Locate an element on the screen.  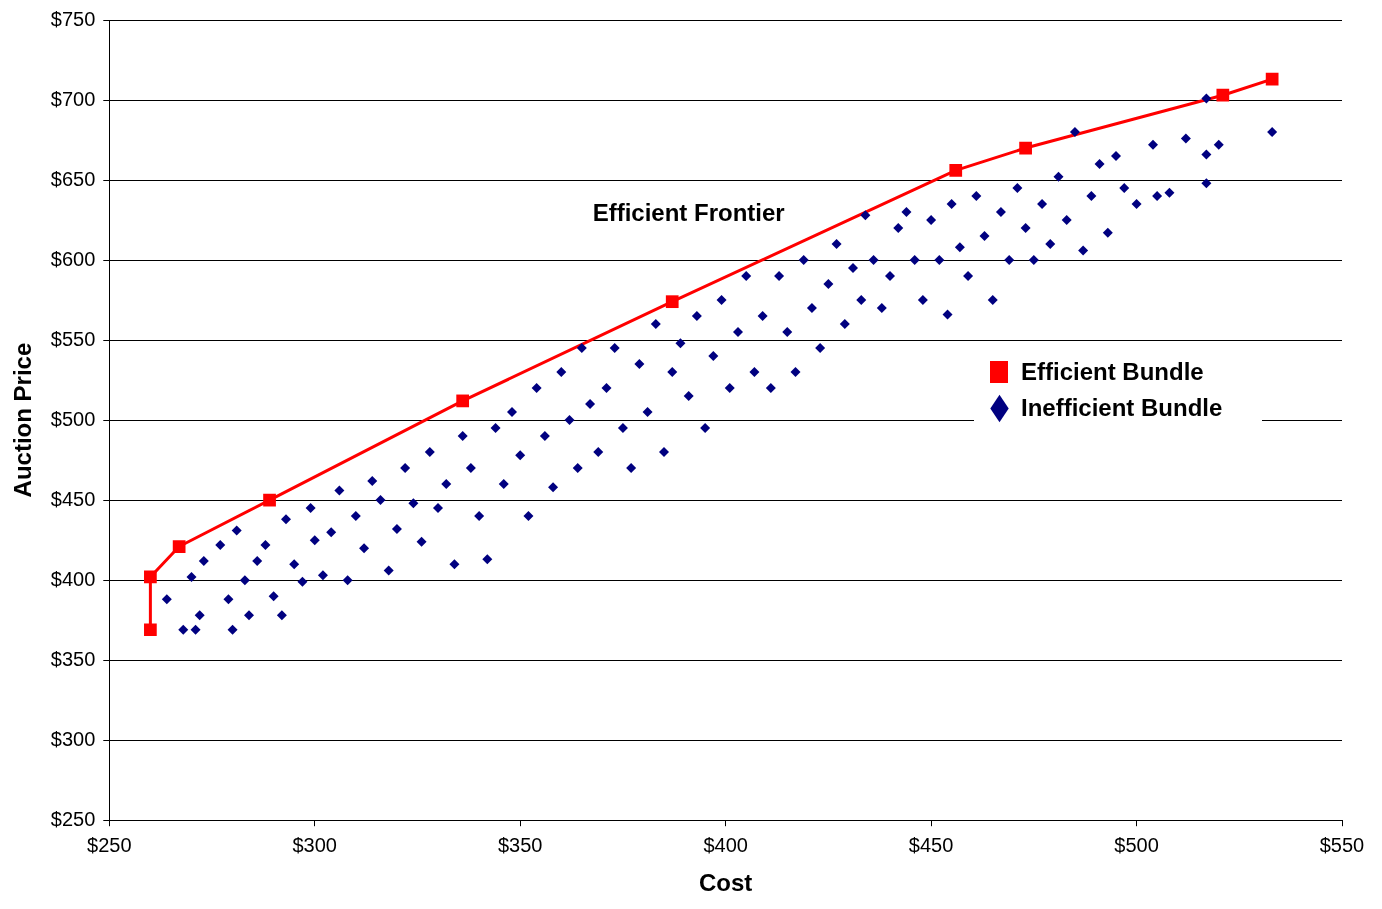
y-tick-label: $550 is located at coordinates (73, 338).